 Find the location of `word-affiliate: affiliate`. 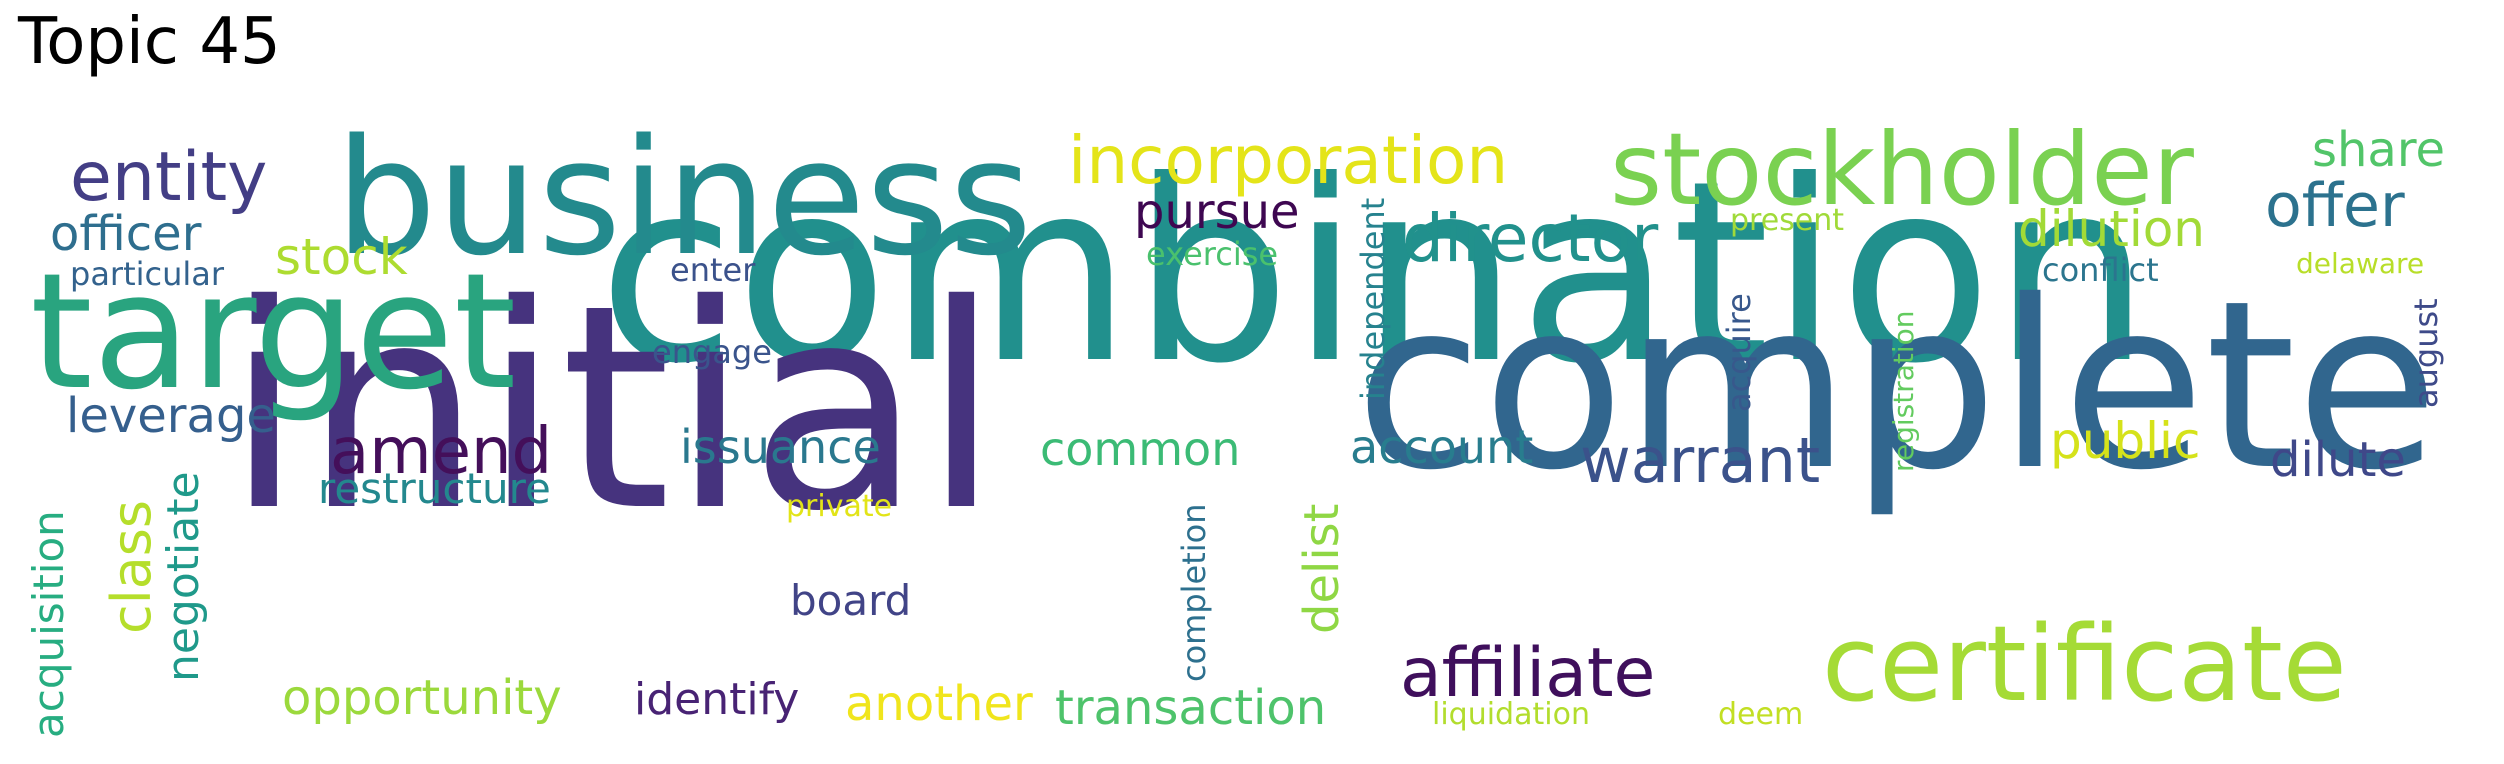

word-affiliate: affiliate is located at coordinates (1528, 673).